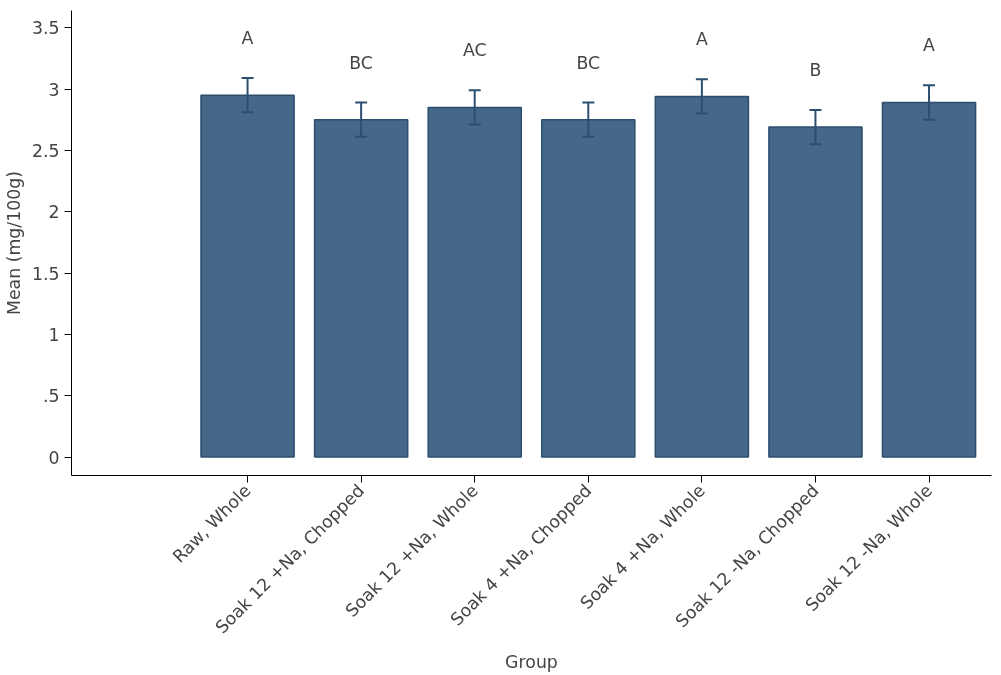  I want to click on y-tick-label: 1.5, so click(45, 273).